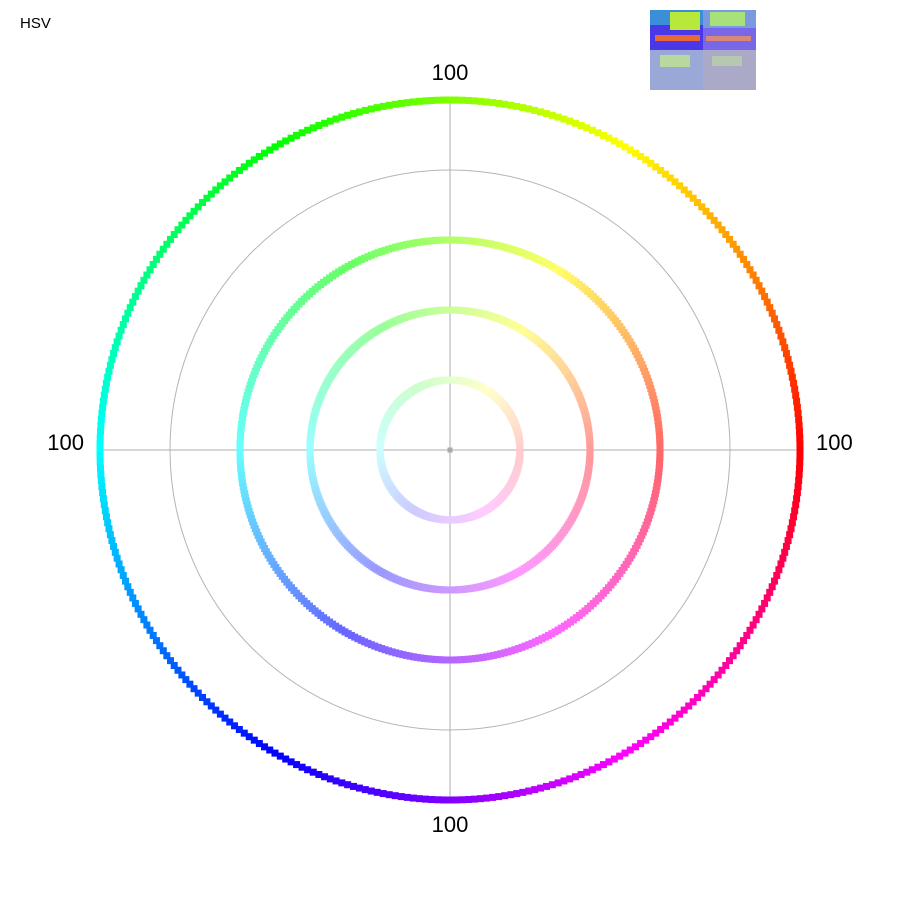 The width and height of the screenshot is (900, 905). What do you see at coordinates (703, 50) in the screenshot?
I see `thumbnail` at bounding box center [703, 50].